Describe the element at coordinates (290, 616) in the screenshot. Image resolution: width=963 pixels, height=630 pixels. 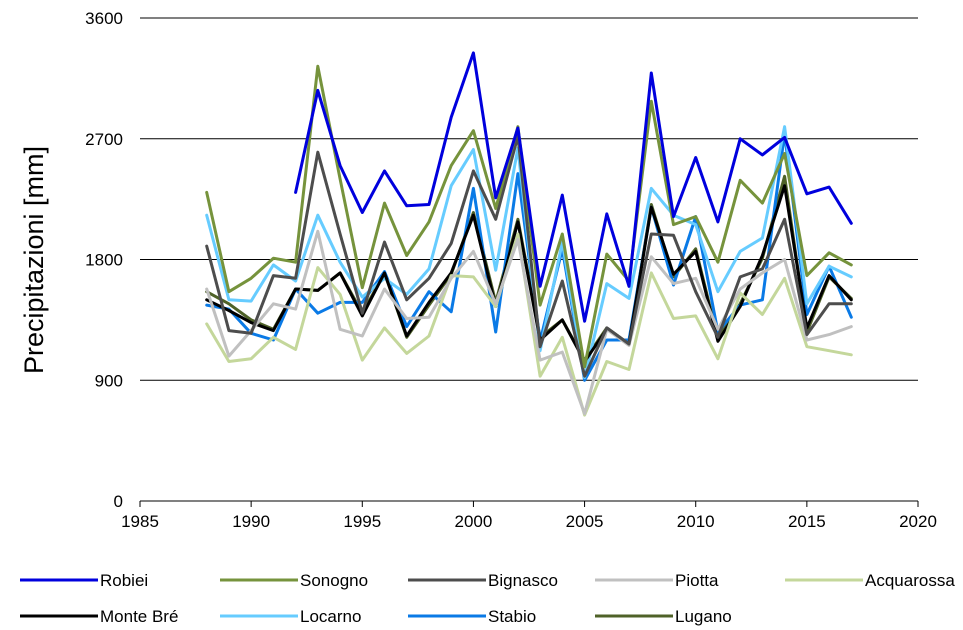
I see `legend-item-locarno: Locarno` at that location.